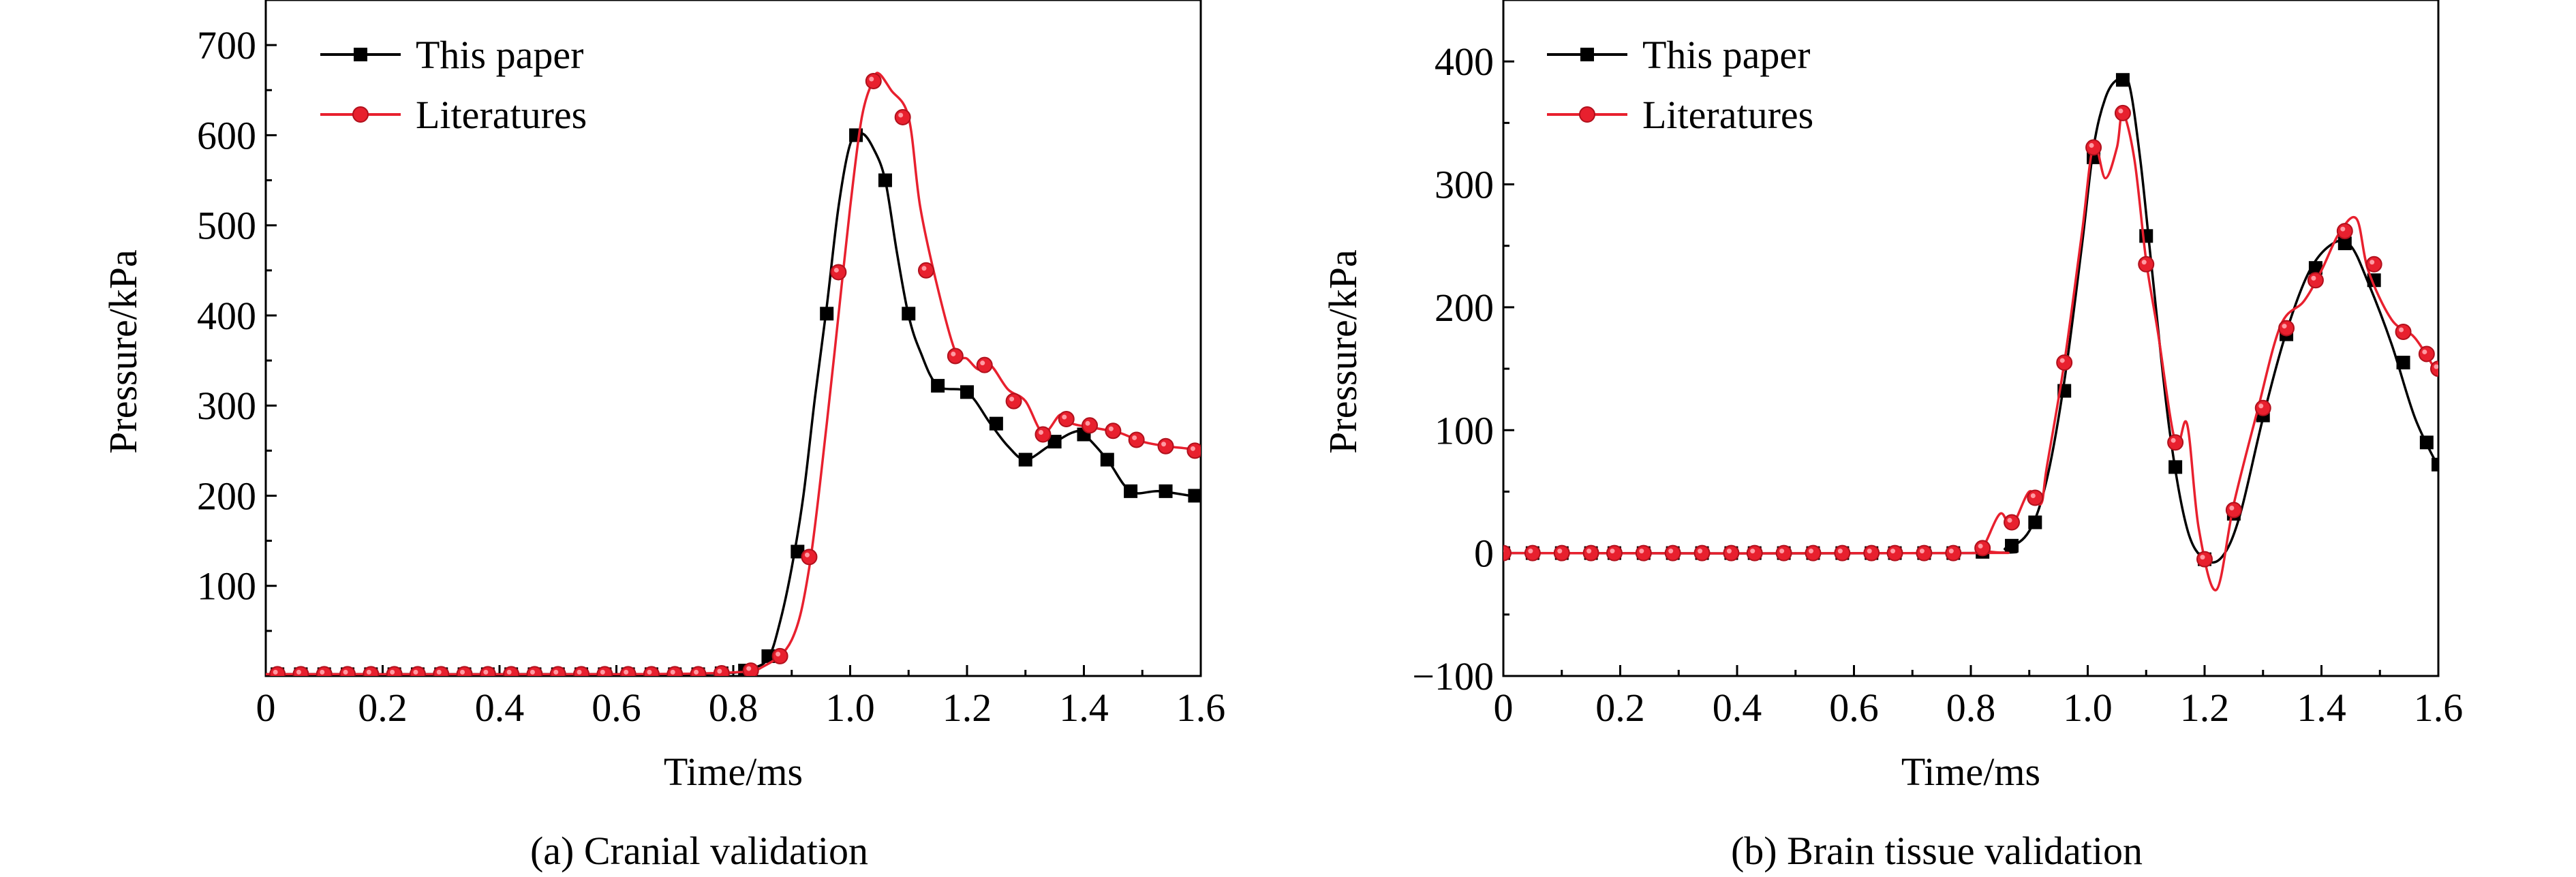  What do you see at coordinates (1970, 772) in the screenshot?
I see `x-axis-label: Time/ms` at bounding box center [1970, 772].